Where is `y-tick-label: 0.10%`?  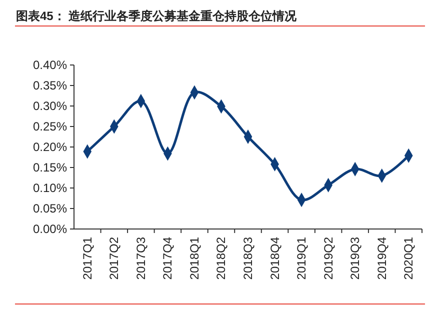
y-tick-label: 0.10% is located at coordinates (50, 188).